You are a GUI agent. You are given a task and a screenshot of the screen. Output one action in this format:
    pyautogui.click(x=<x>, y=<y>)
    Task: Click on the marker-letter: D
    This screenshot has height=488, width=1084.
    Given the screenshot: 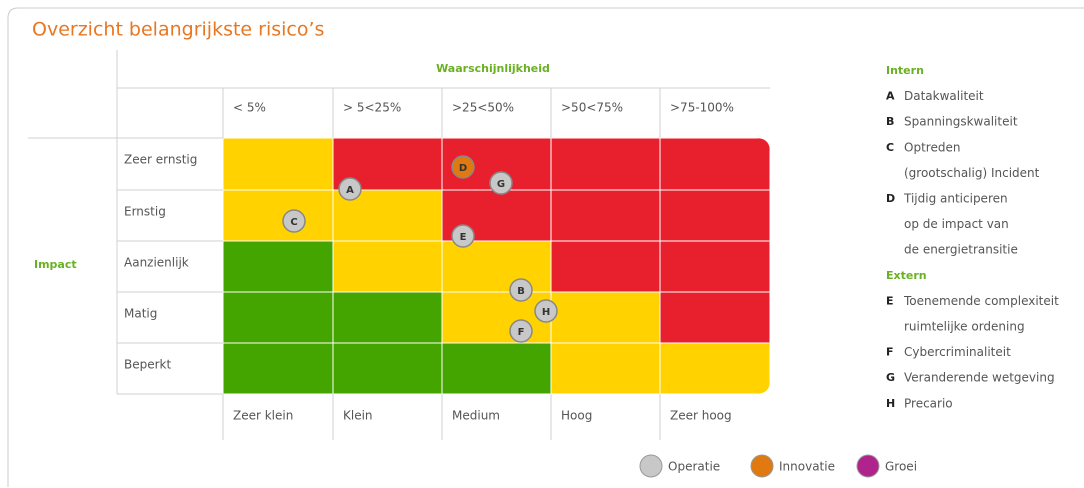 What is the action you would take?
    pyautogui.click(x=463, y=168)
    